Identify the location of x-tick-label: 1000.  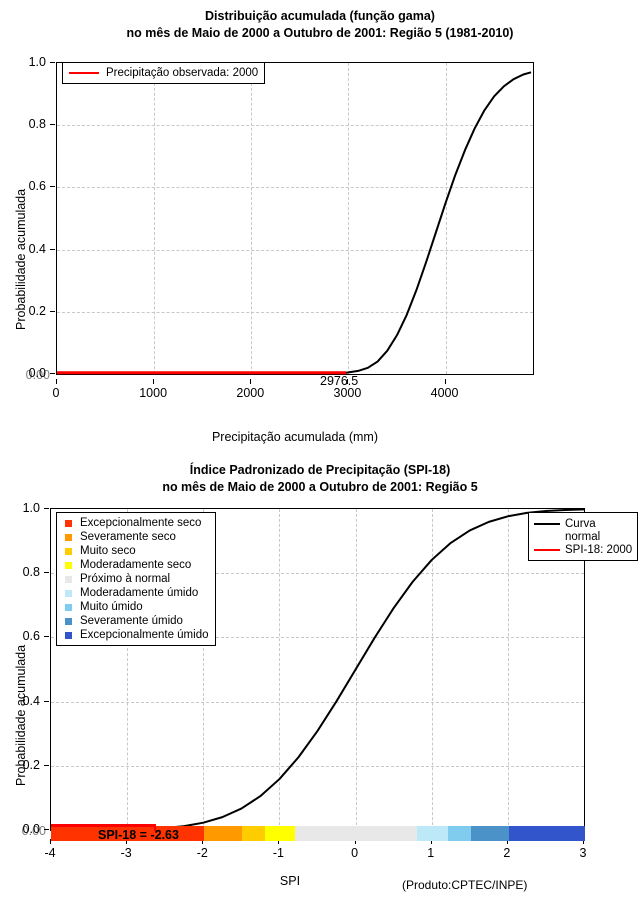
(153, 393).